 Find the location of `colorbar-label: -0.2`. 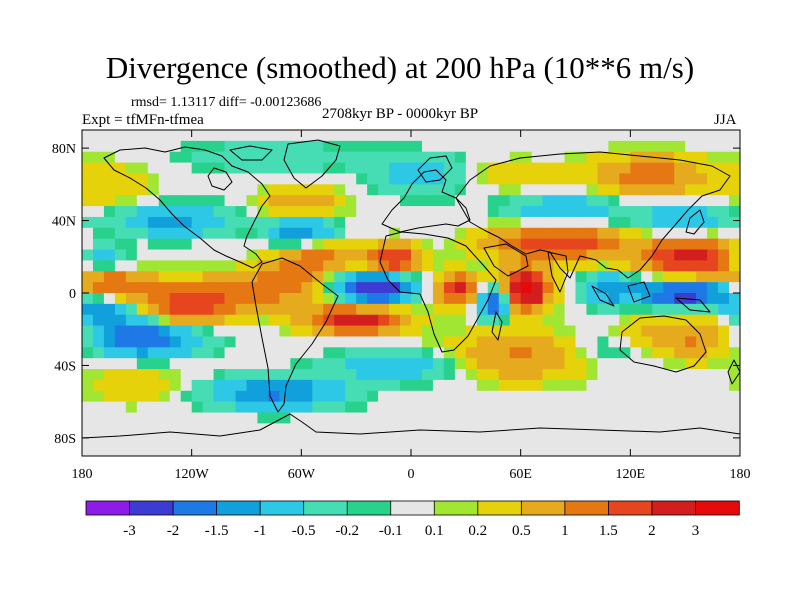

colorbar-label: -0.2 is located at coordinates (347, 531).